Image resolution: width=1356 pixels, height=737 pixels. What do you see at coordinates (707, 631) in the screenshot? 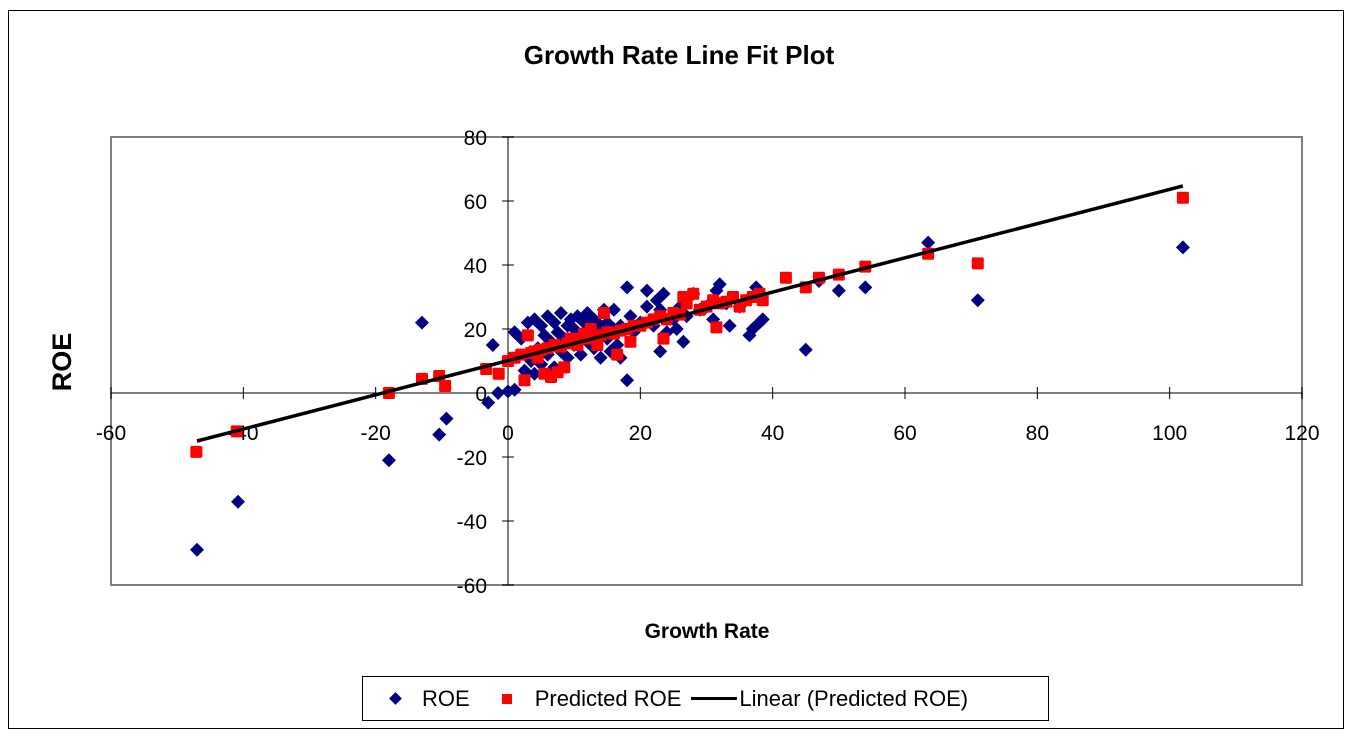
I see `x-axis-title: Growth Rate` at bounding box center [707, 631].